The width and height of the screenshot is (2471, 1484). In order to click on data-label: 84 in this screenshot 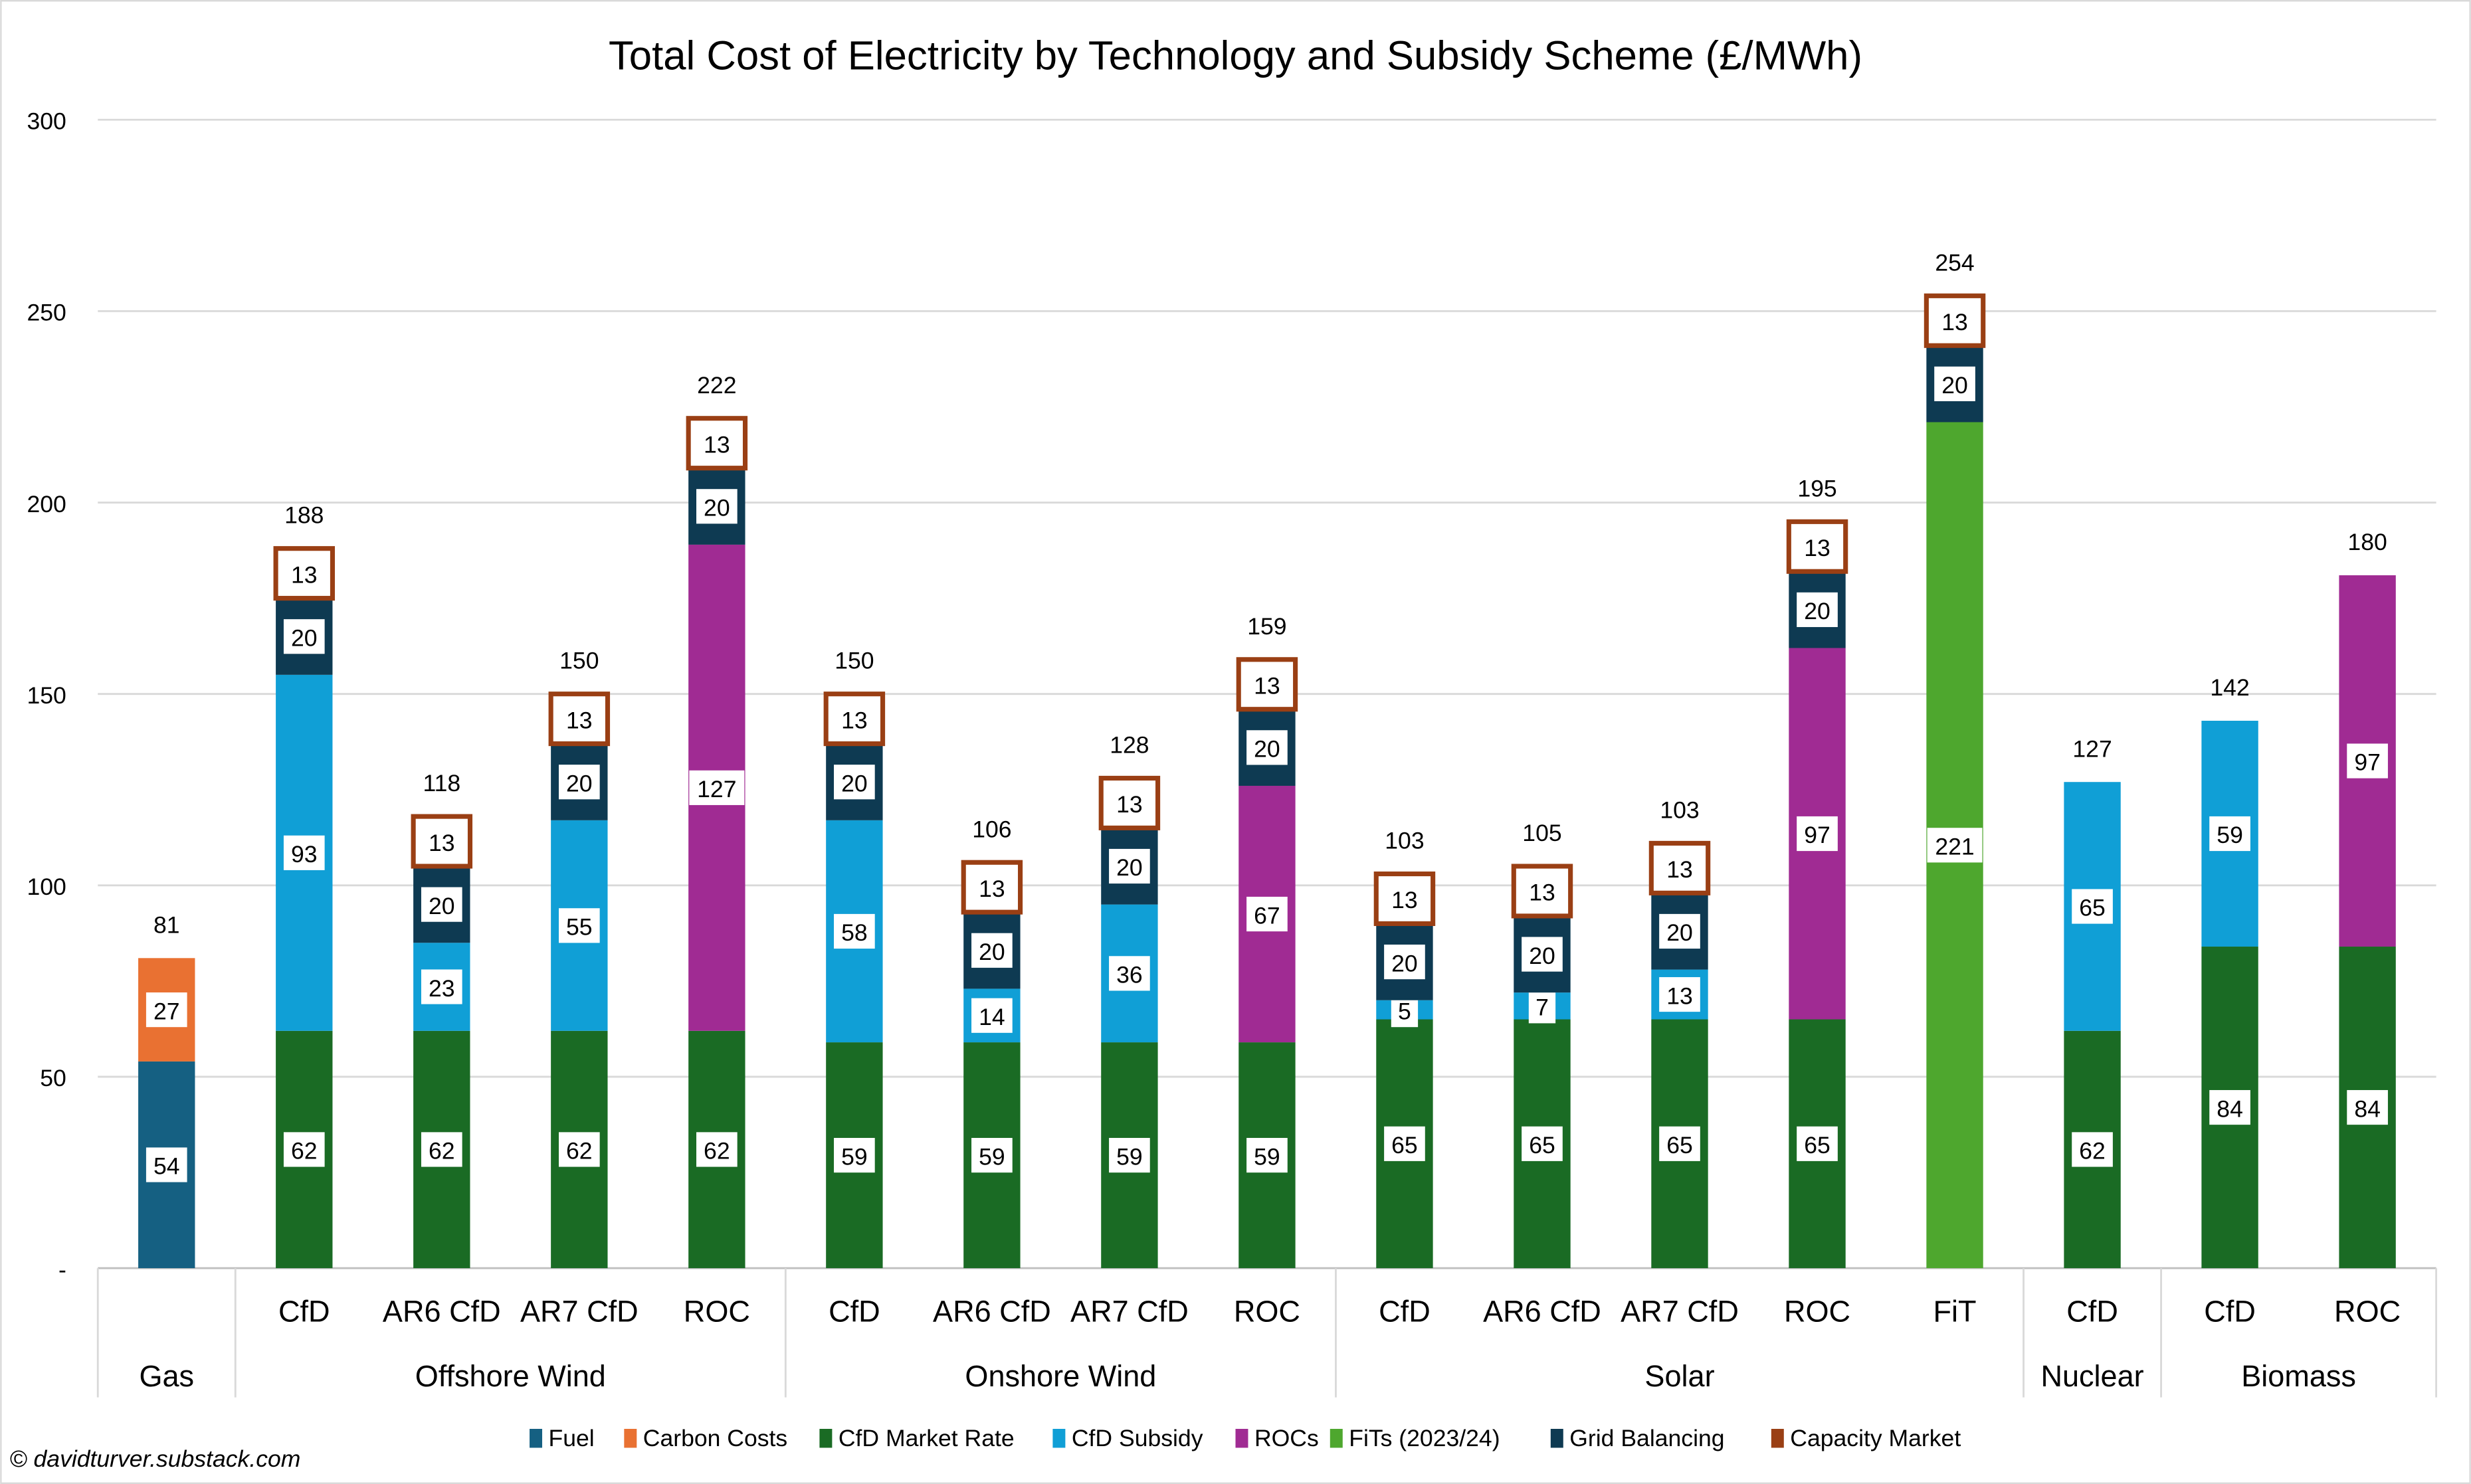, I will do `click(2230, 1109)`.